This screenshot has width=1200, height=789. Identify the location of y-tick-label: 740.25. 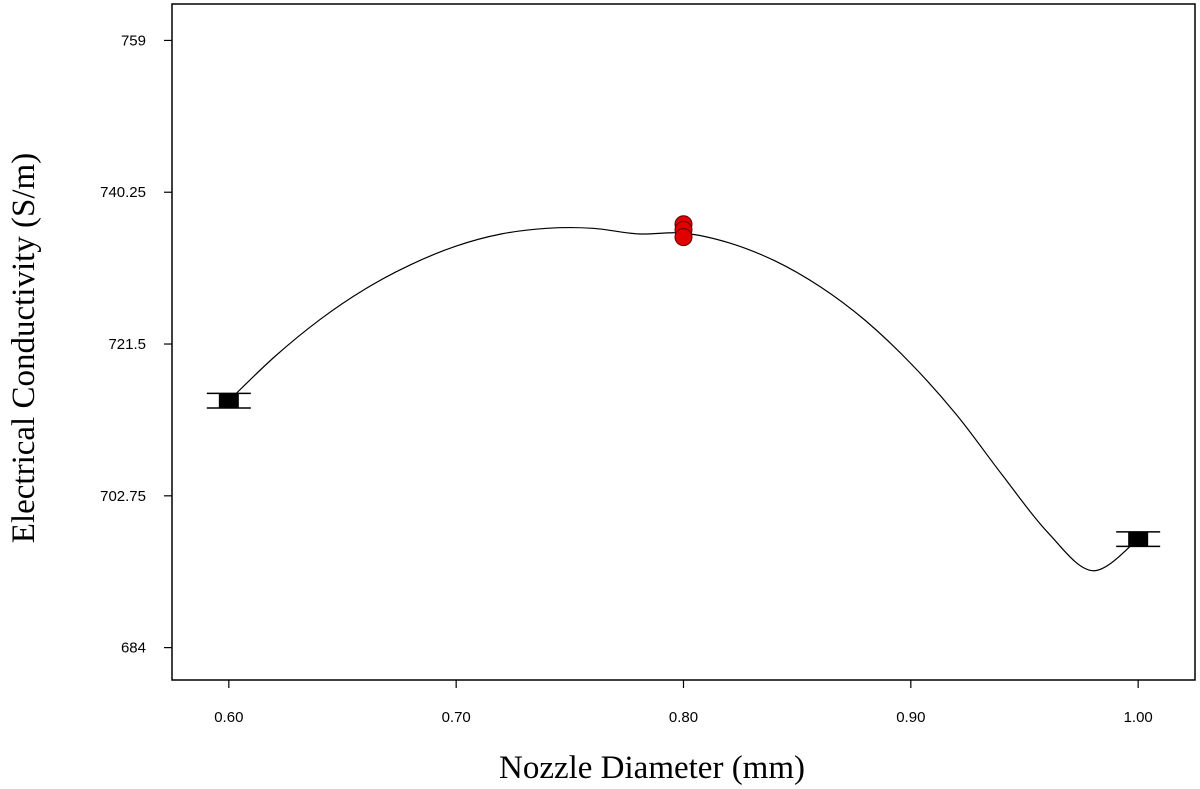
(123, 192).